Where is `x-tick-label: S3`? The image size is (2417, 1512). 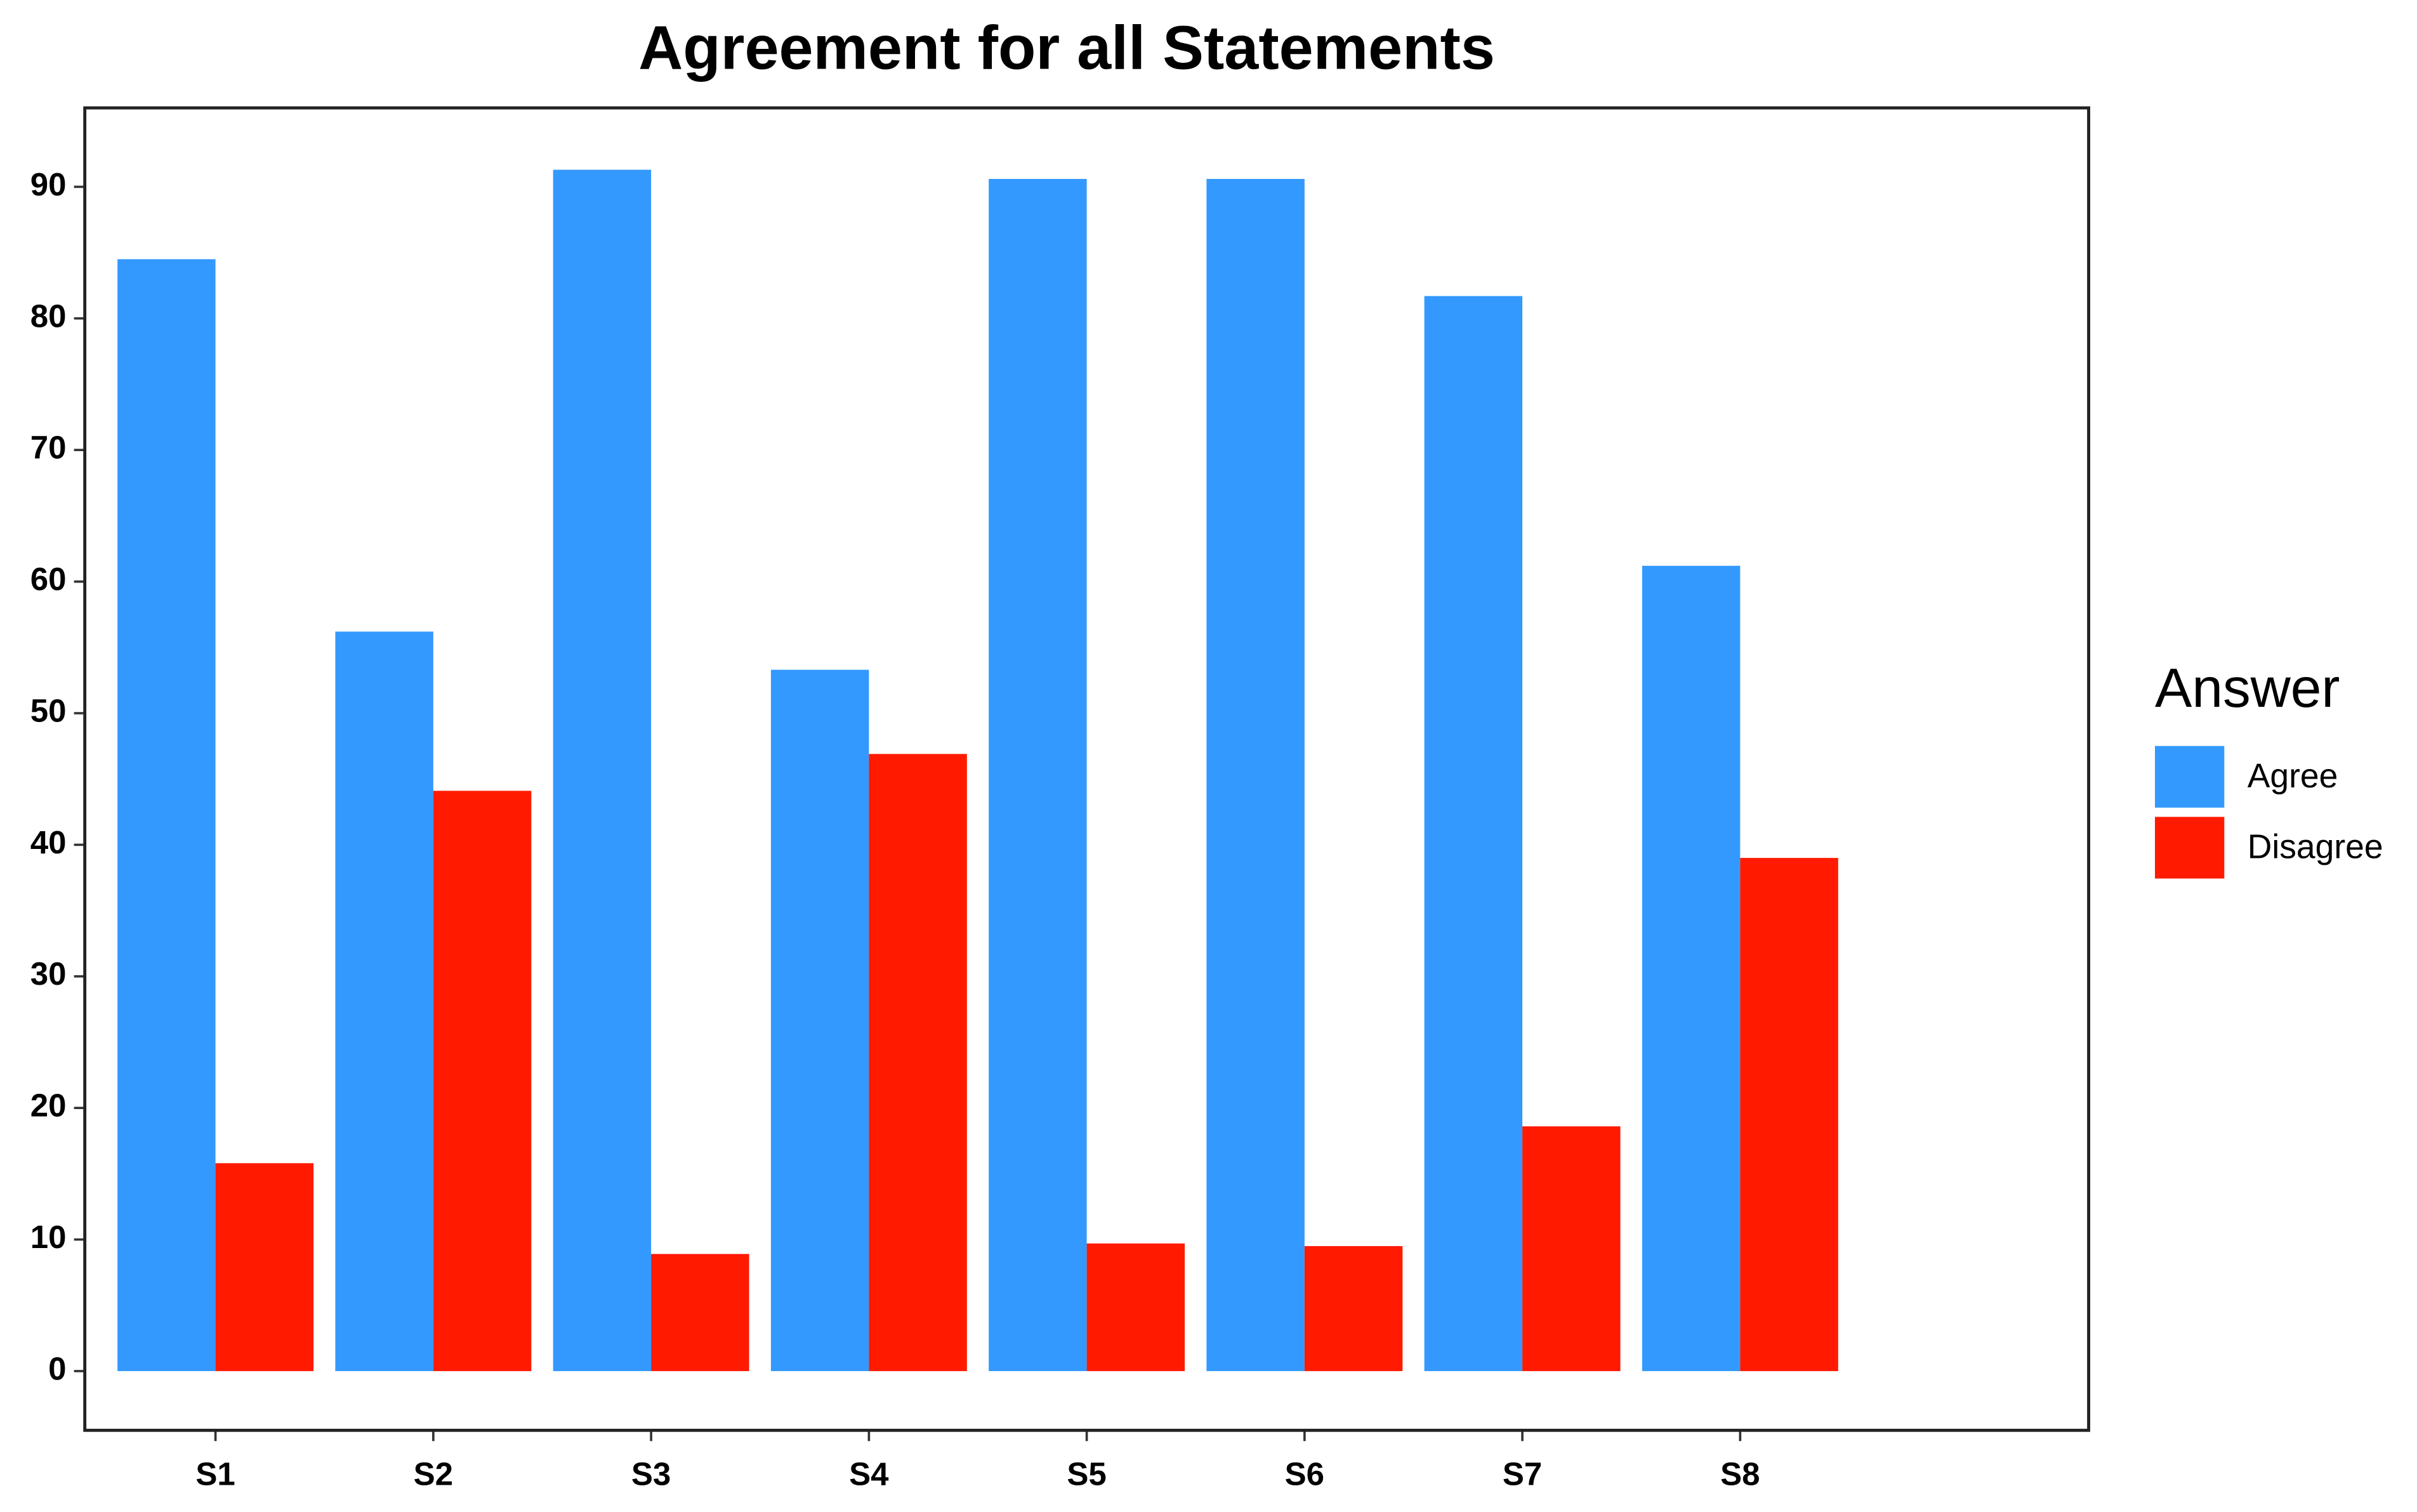 x-tick-label: S3 is located at coordinates (651, 1474).